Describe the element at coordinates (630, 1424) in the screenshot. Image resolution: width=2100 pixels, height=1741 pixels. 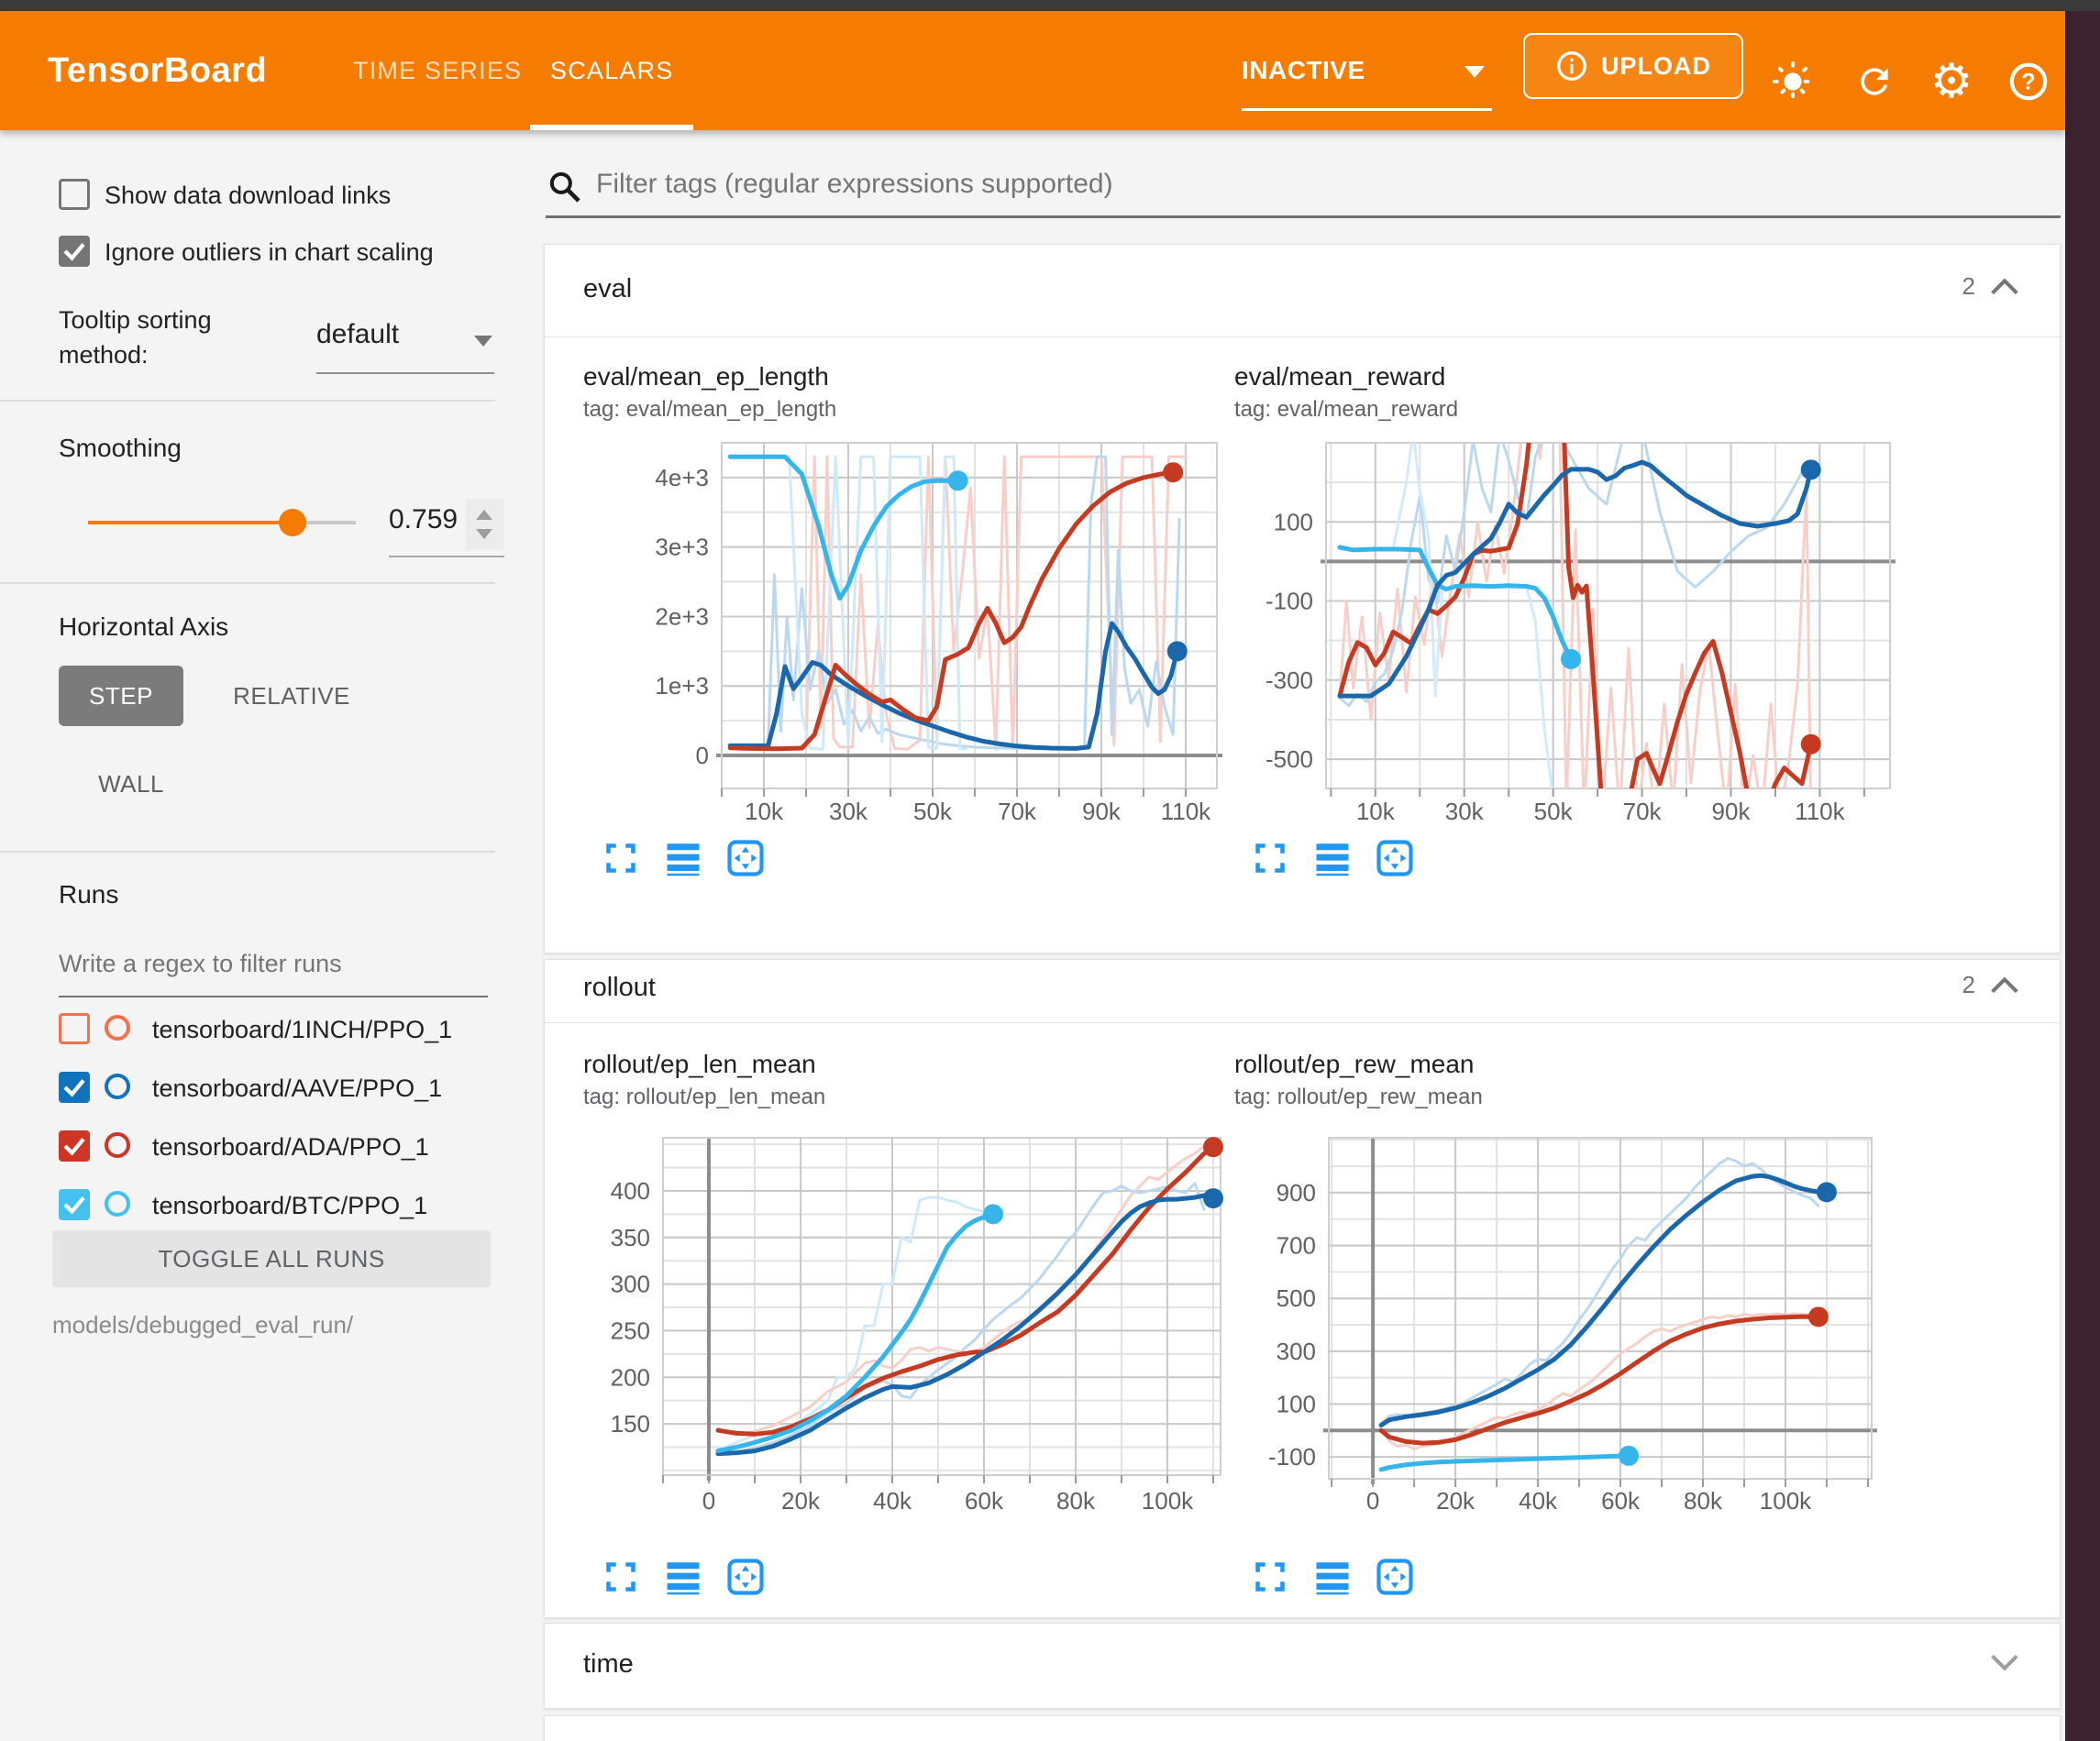
I see `svg-text: 150` at that location.